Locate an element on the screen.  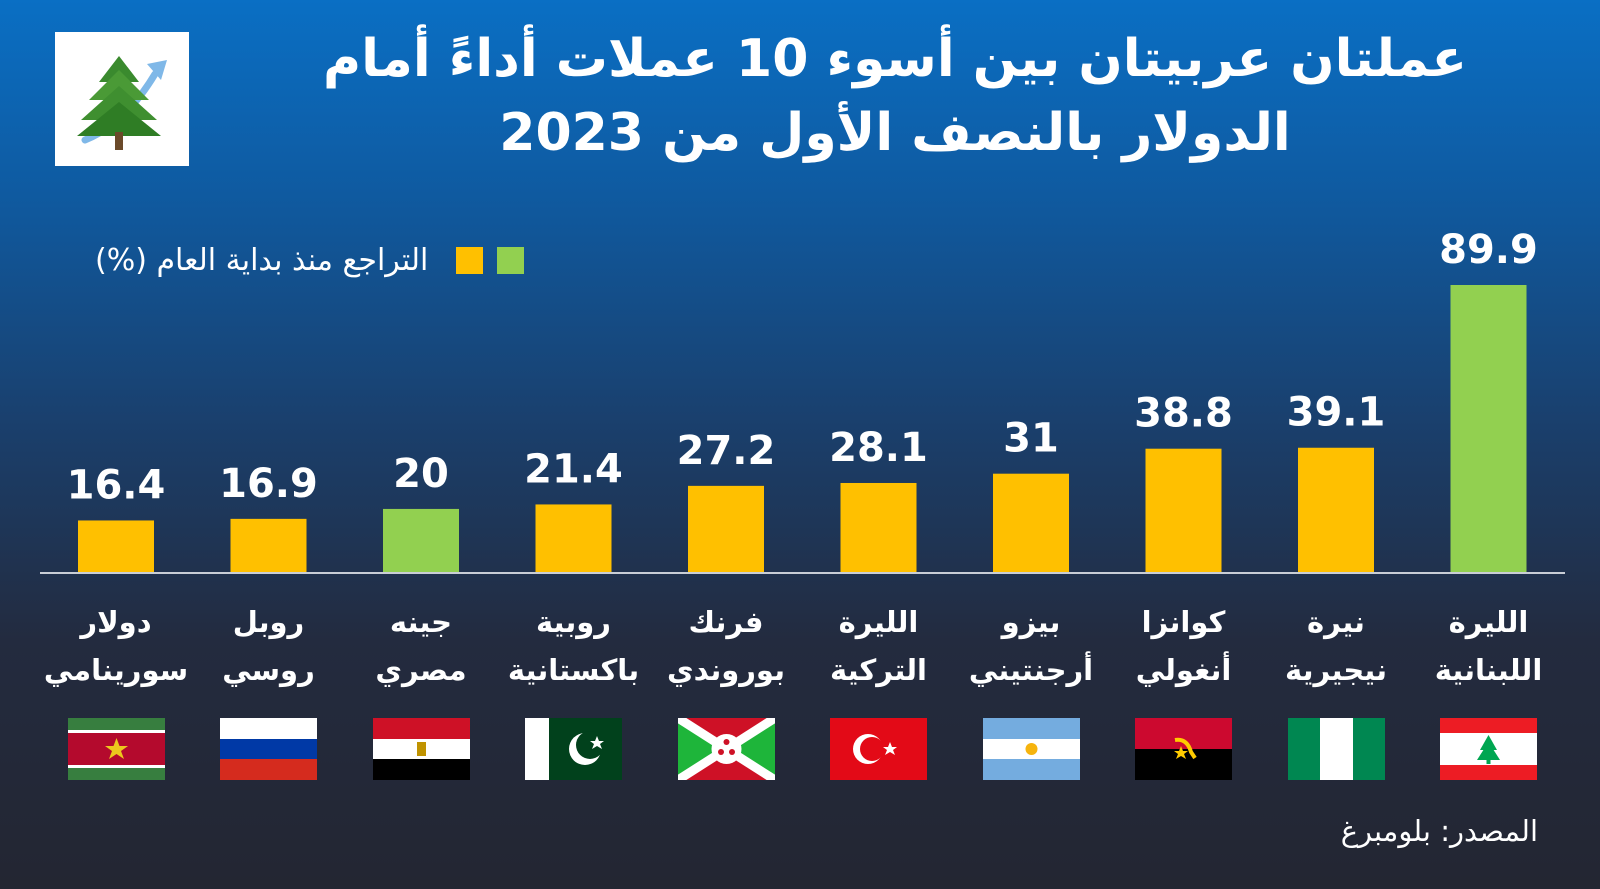
category-label-8: نيرة نيجيرية is located at coordinates (1336, 646).